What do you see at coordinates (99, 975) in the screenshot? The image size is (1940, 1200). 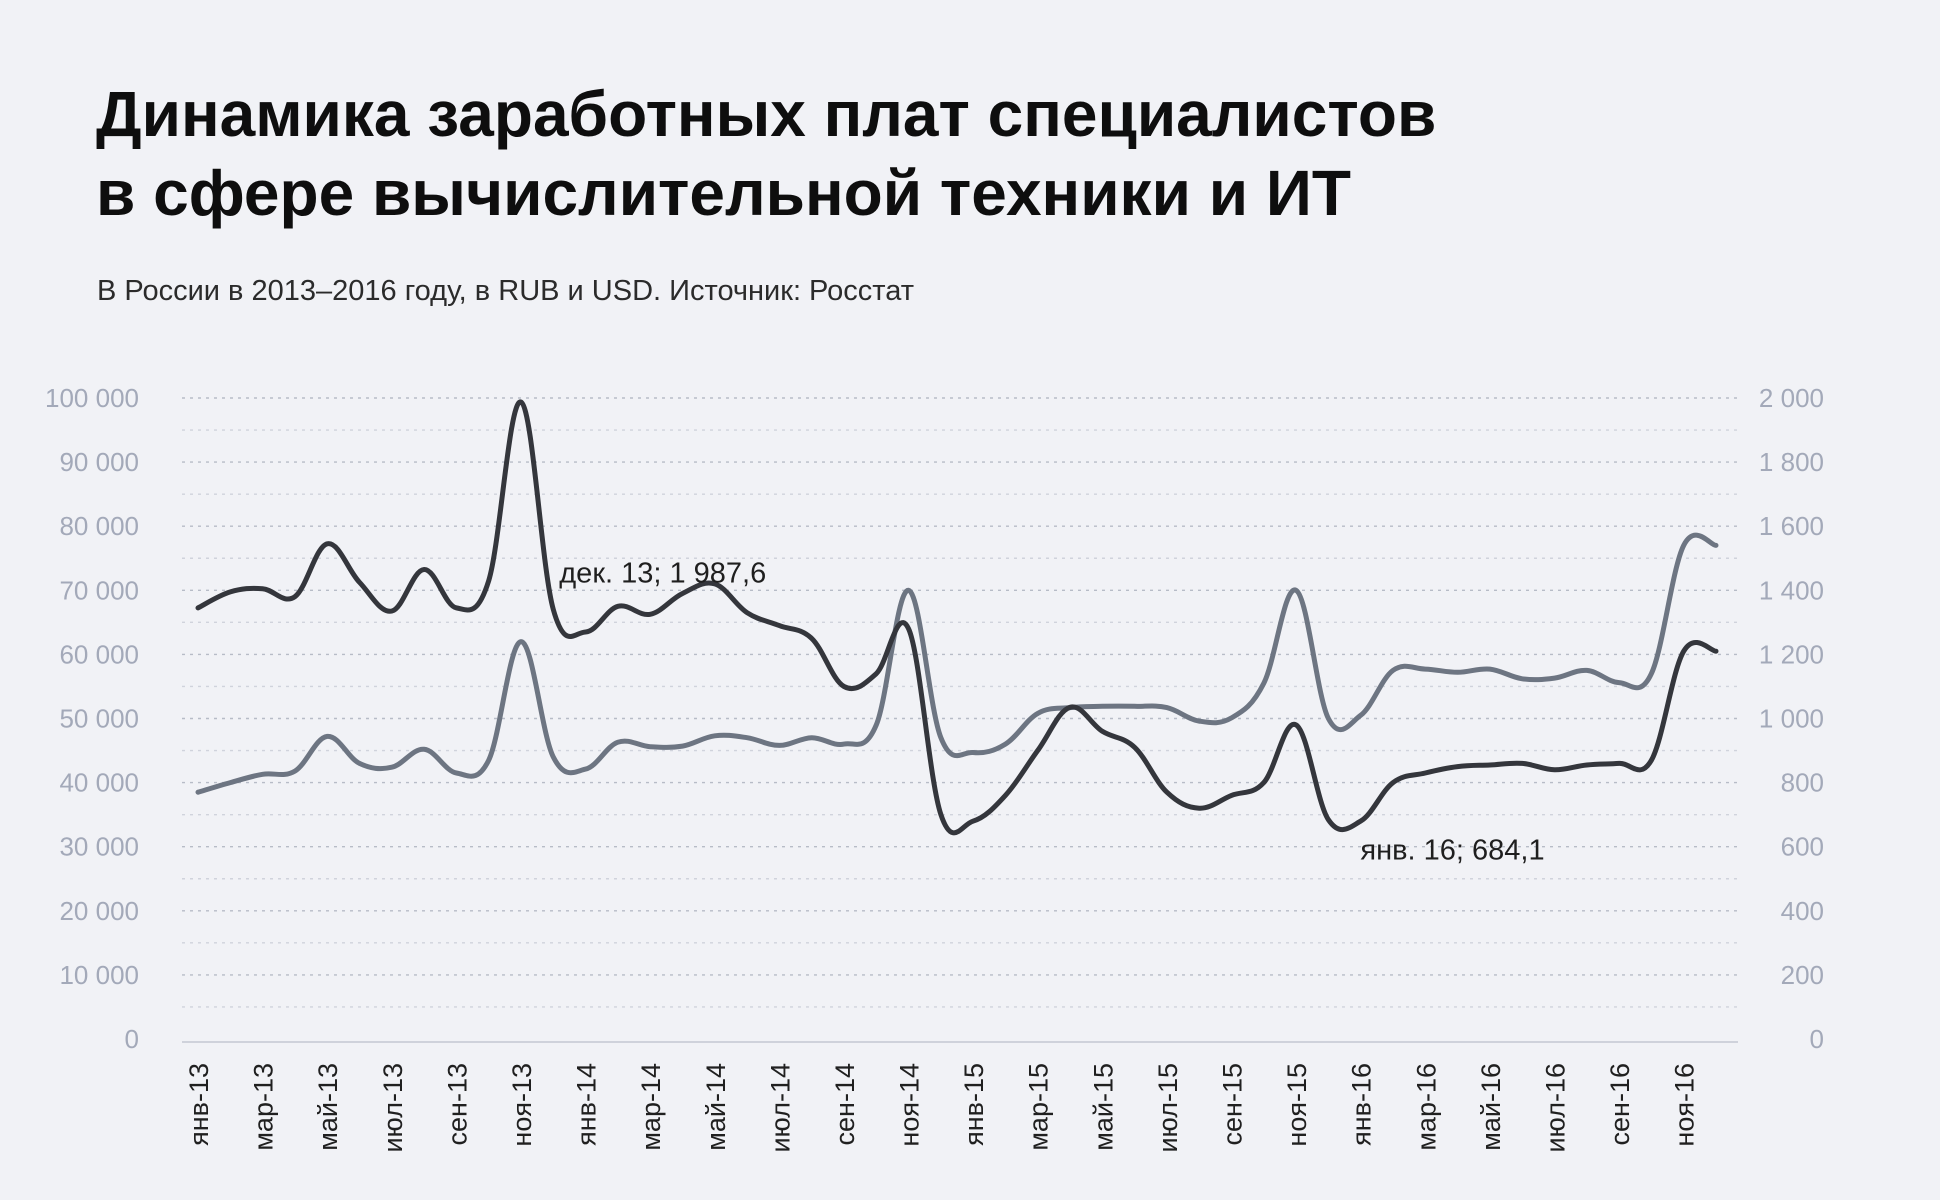 I see `left-axis-tick-label: 10 000` at bounding box center [99, 975].